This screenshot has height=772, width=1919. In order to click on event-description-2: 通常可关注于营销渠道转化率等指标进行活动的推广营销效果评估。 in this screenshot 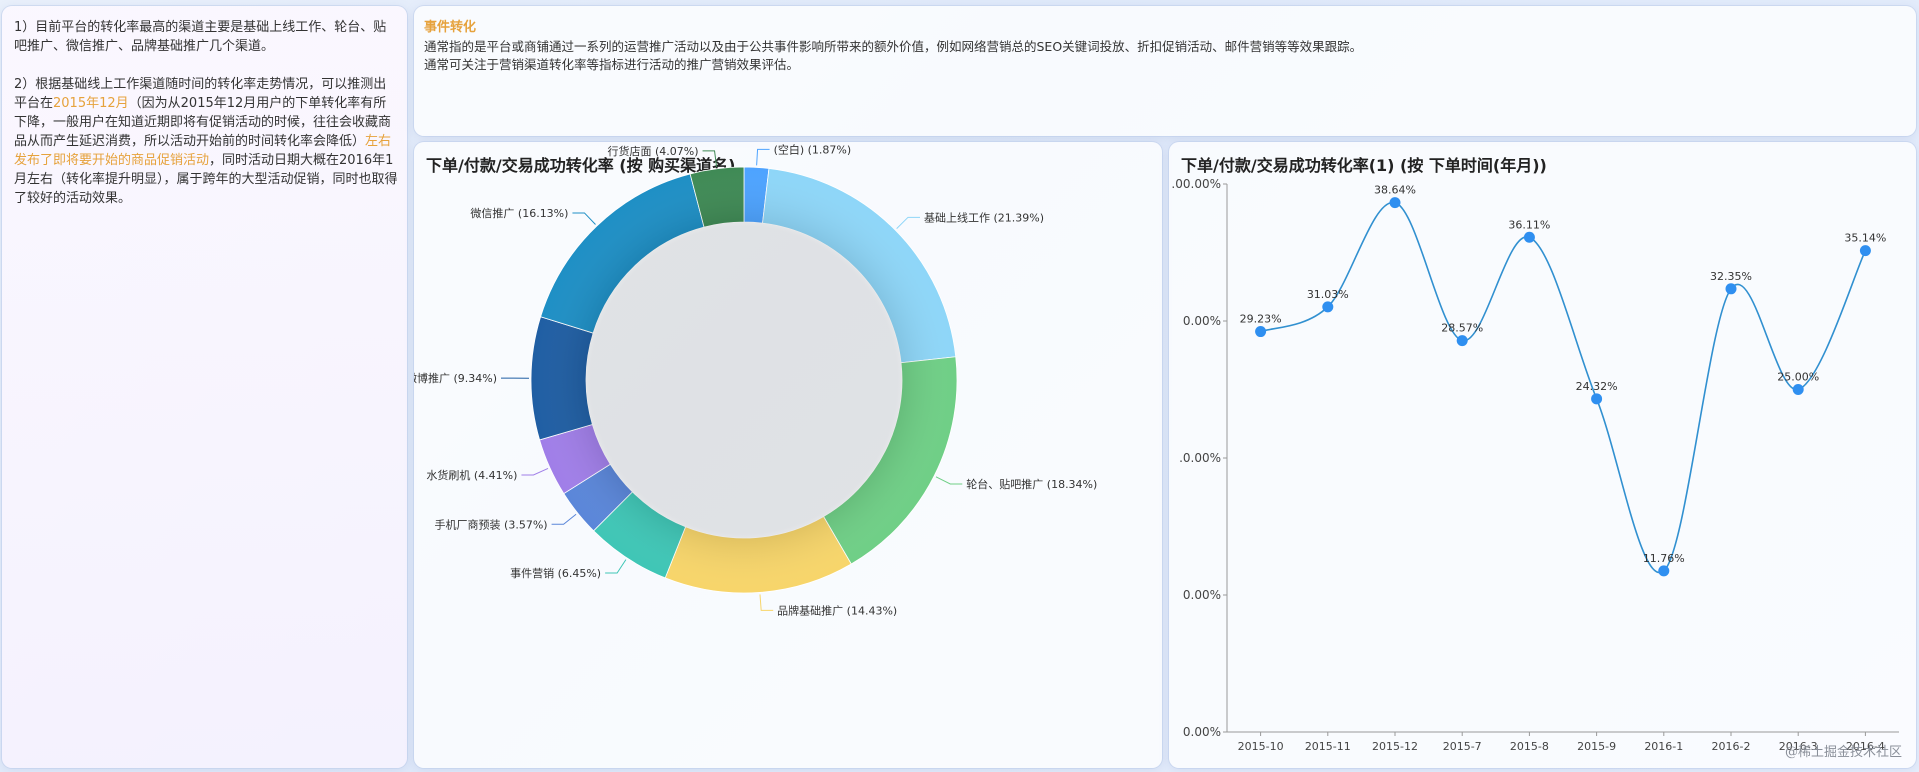, I will do `click(612, 64)`.